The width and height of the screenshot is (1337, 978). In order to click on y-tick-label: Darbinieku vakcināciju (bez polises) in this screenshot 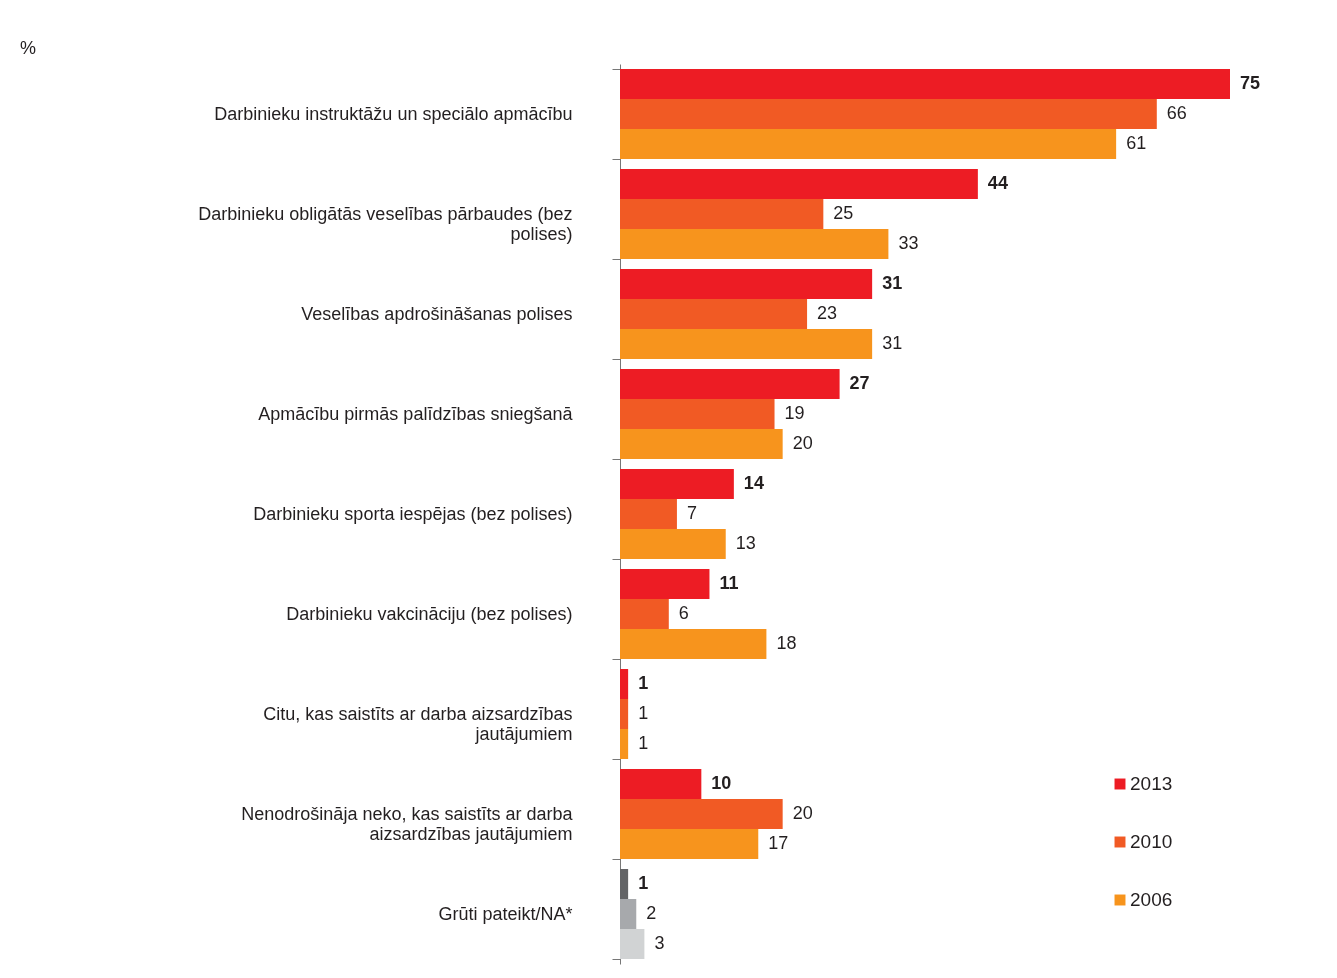, I will do `click(429, 613)`.